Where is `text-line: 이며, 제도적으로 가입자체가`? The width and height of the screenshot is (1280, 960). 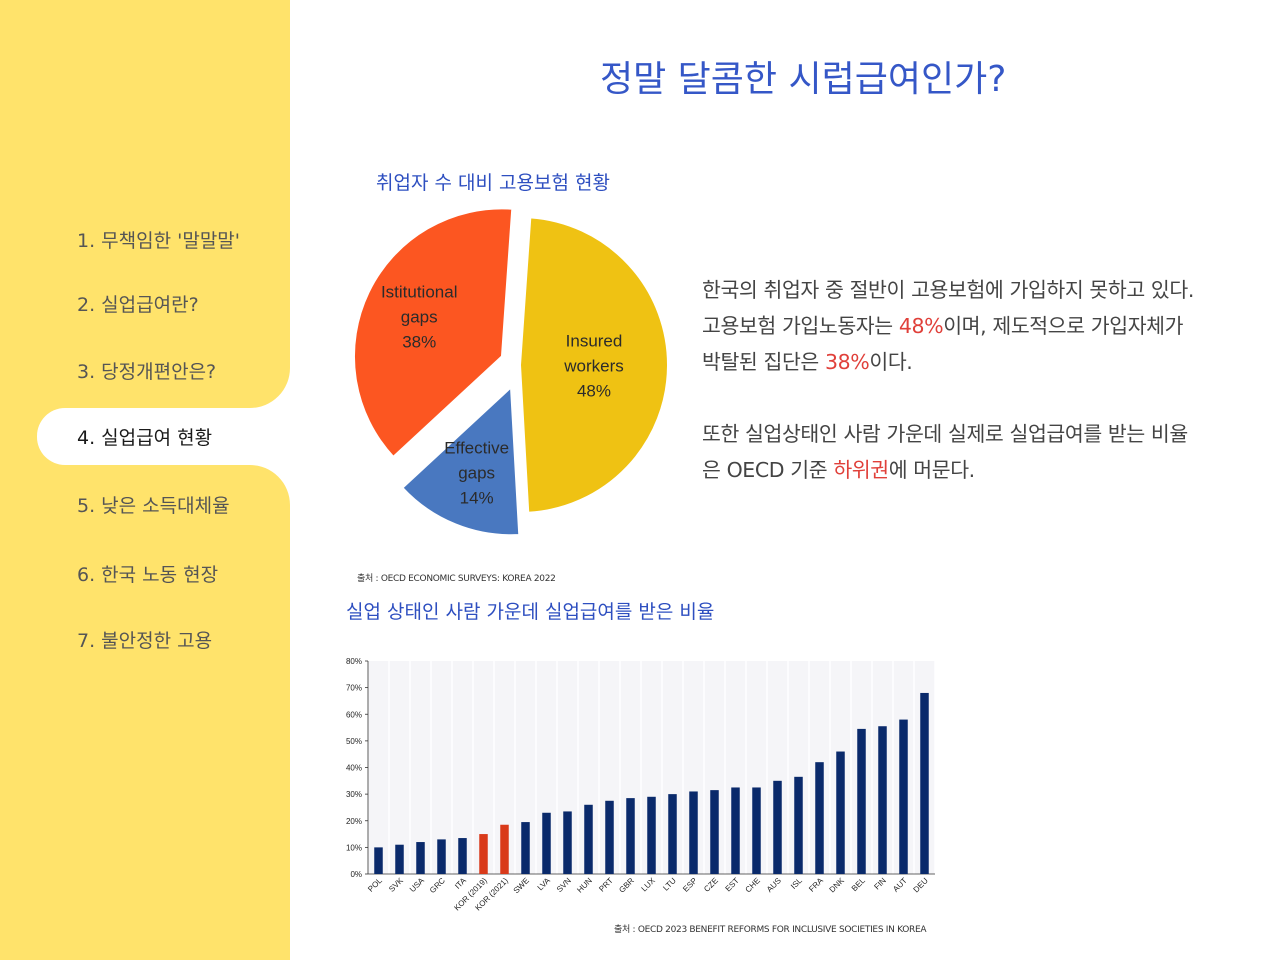
text-line: 이며, 제도적으로 가입자체가 is located at coordinates (1063, 326).